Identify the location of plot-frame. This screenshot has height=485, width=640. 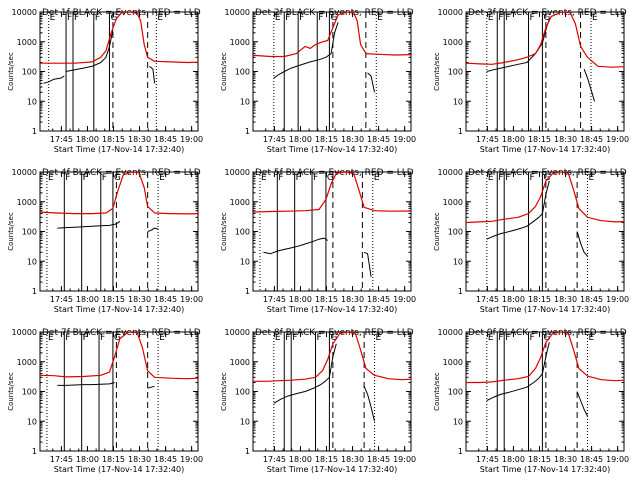
(332, 391).